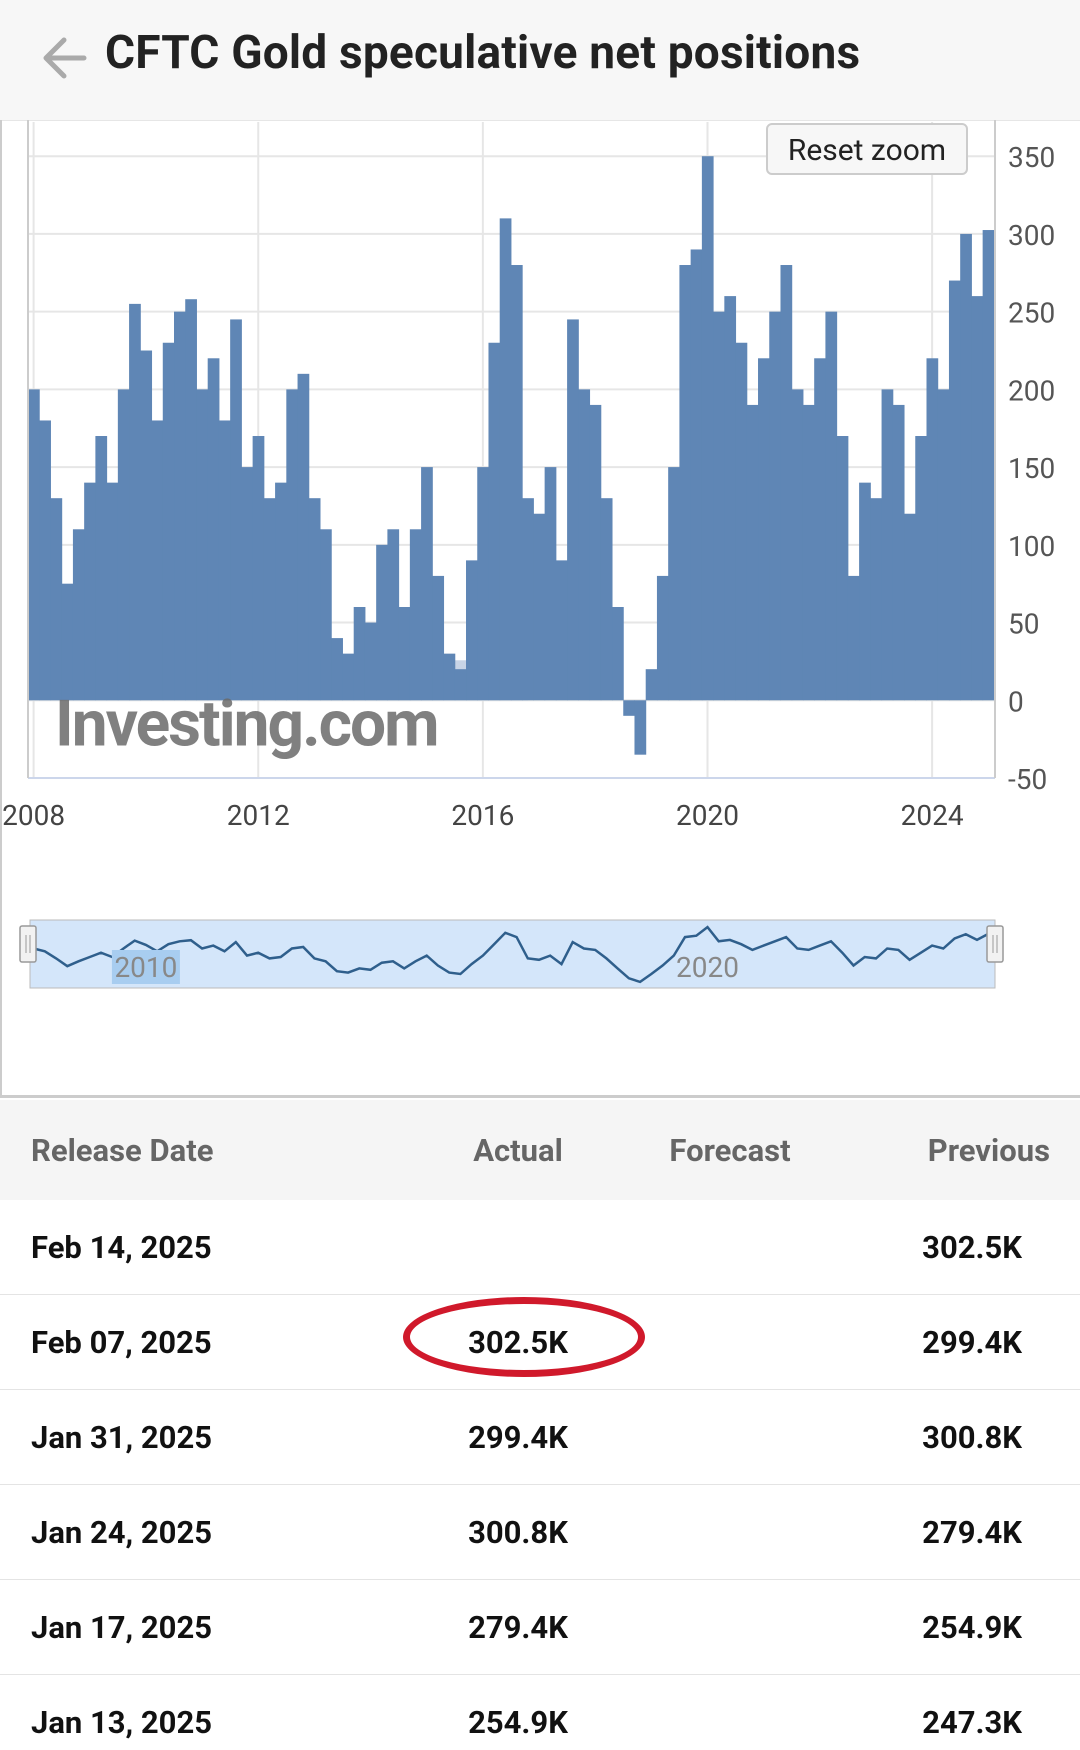 Image resolution: width=1080 pixels, height=1750 pixels. What do you see at coordinates (1027, 779) in the screenshot?
I see `y-tick-label: -50` at bounding box center [1027, 779].